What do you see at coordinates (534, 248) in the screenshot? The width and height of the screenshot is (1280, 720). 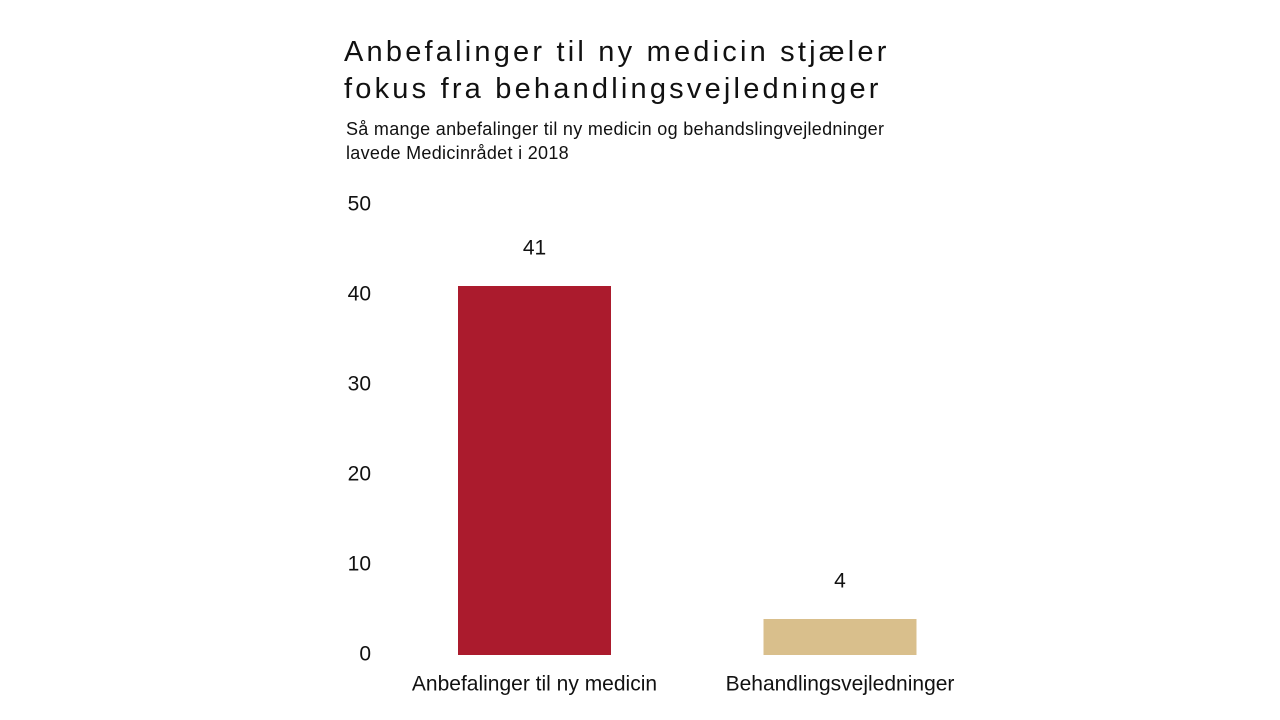 I see `data-label: 41` at bounding box center [534, 248].